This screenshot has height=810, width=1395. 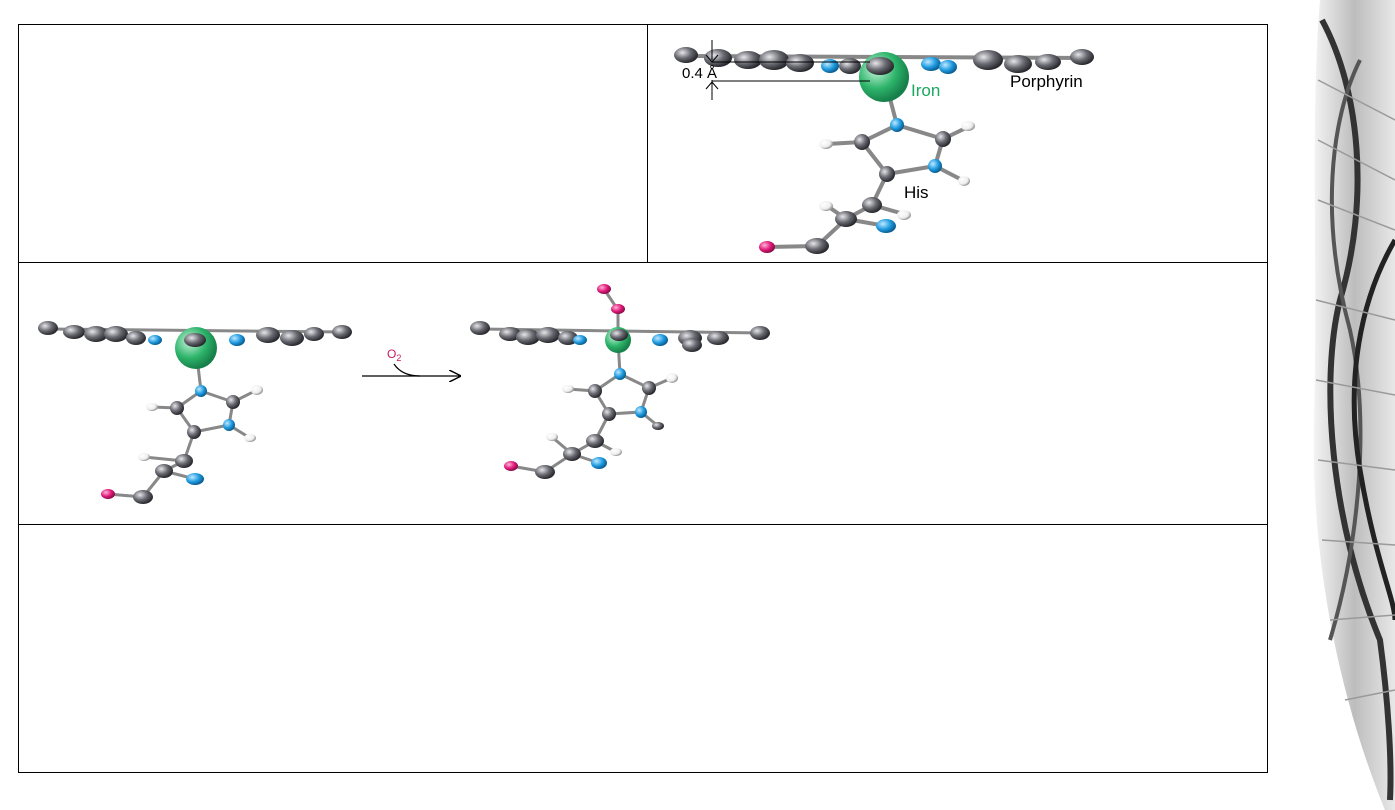 I want to click on his-label: His, so click(x=916, y=192).